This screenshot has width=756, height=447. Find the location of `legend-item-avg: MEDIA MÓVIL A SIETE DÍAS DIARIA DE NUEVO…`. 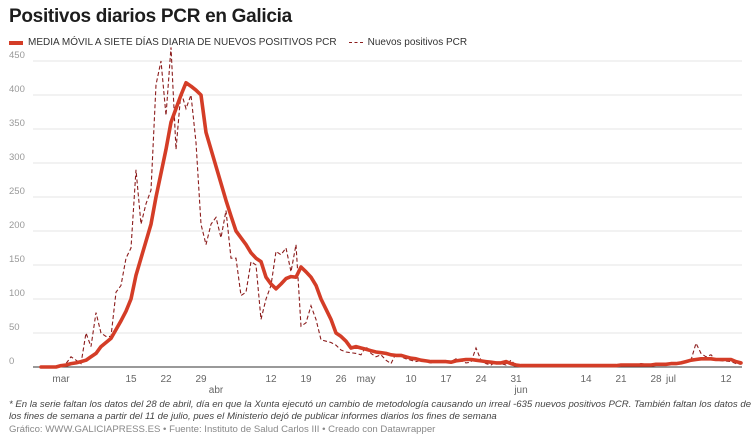

legend-item-avg: MEDIA MÓVIL A SIETE DÍAS DIARIA DE NUEVO… is located at coordinates (173, 42).